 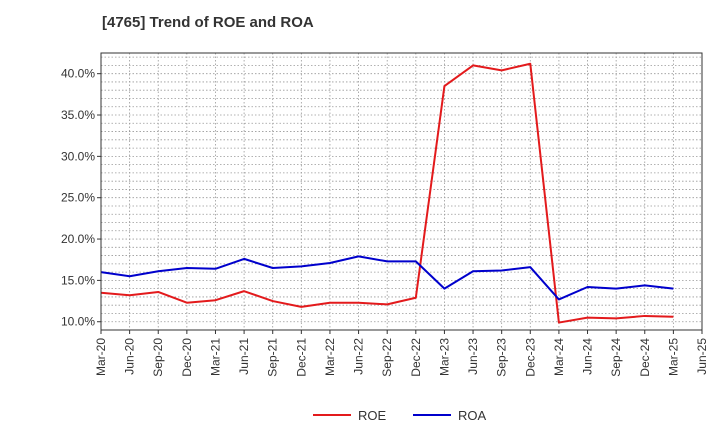 What do you see at coordinates (78, 156) in the screenshot?
I see `y-tick-label: 30.0%` at bounding box center [78, 156].